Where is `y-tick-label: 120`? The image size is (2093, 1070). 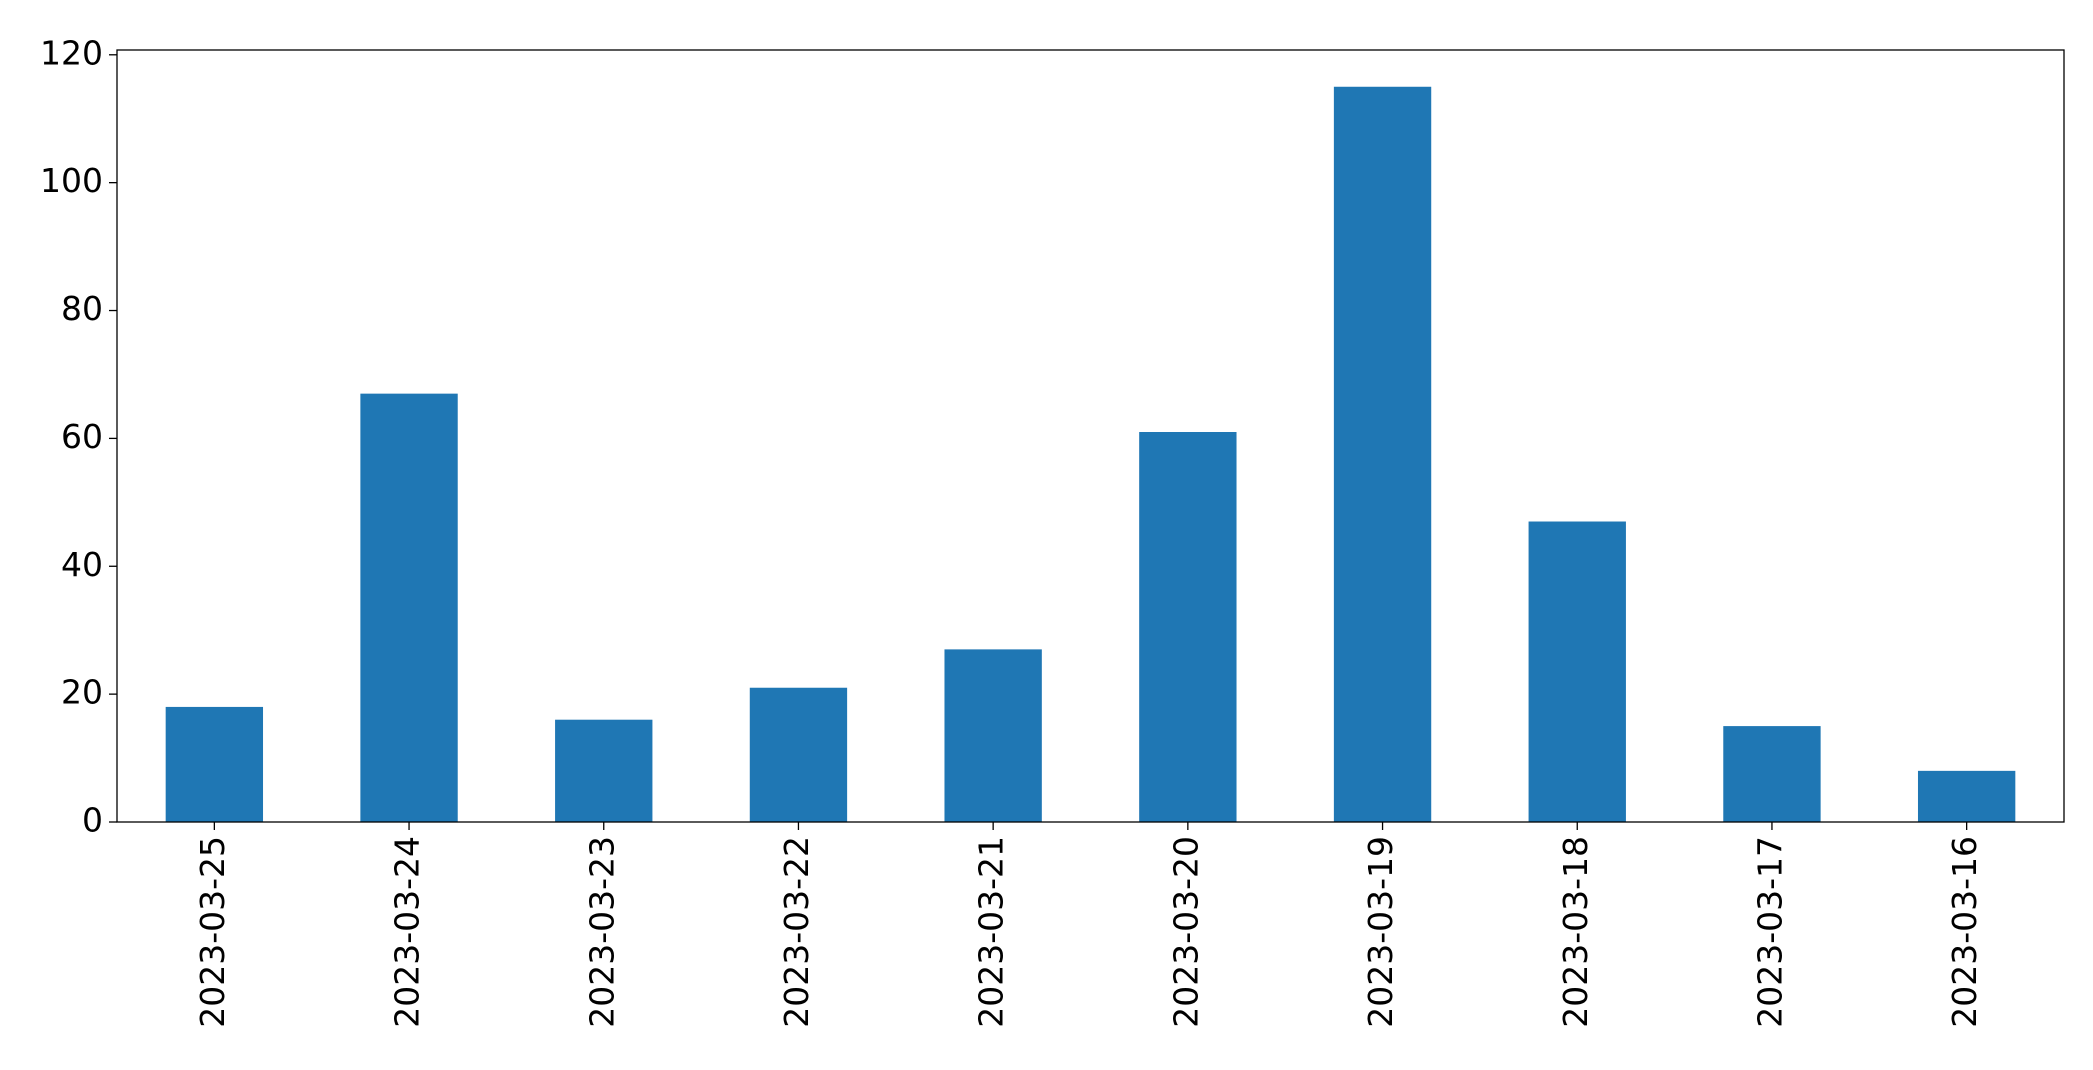 y-tick-label: 120 is located at coordinates (71, 52).